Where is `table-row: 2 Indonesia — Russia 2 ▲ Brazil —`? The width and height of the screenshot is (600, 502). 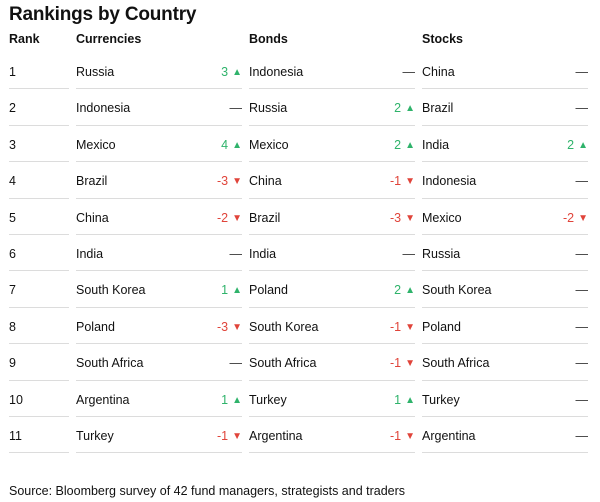 table-row: 2 Indonesia — Russia 2 ▲ Brazil — is located at coordinates (300, 107).